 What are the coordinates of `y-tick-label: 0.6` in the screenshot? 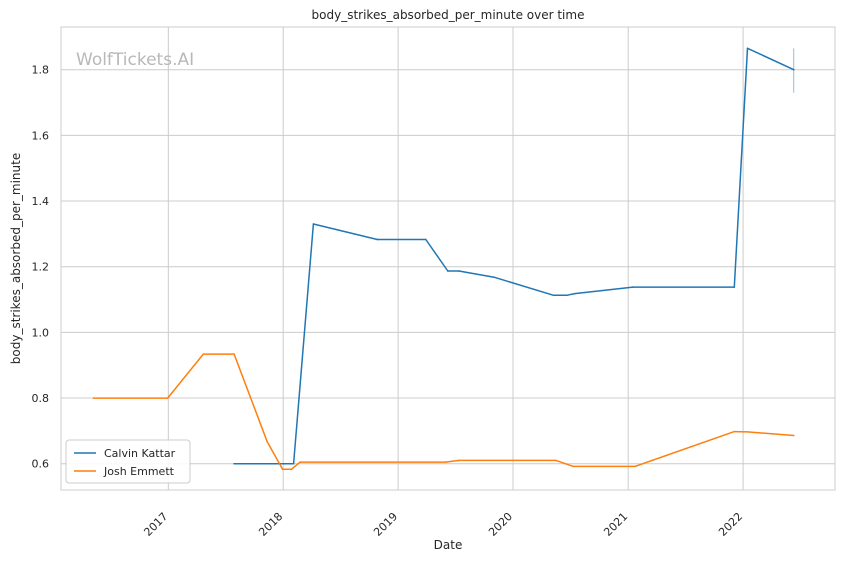 It's located at (41, 464).